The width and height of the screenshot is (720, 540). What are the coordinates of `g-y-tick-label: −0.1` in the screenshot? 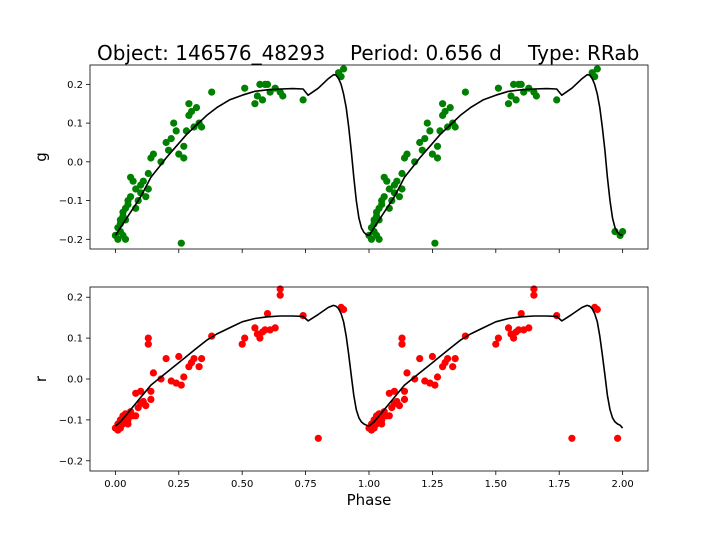 It's located at (71, 201).